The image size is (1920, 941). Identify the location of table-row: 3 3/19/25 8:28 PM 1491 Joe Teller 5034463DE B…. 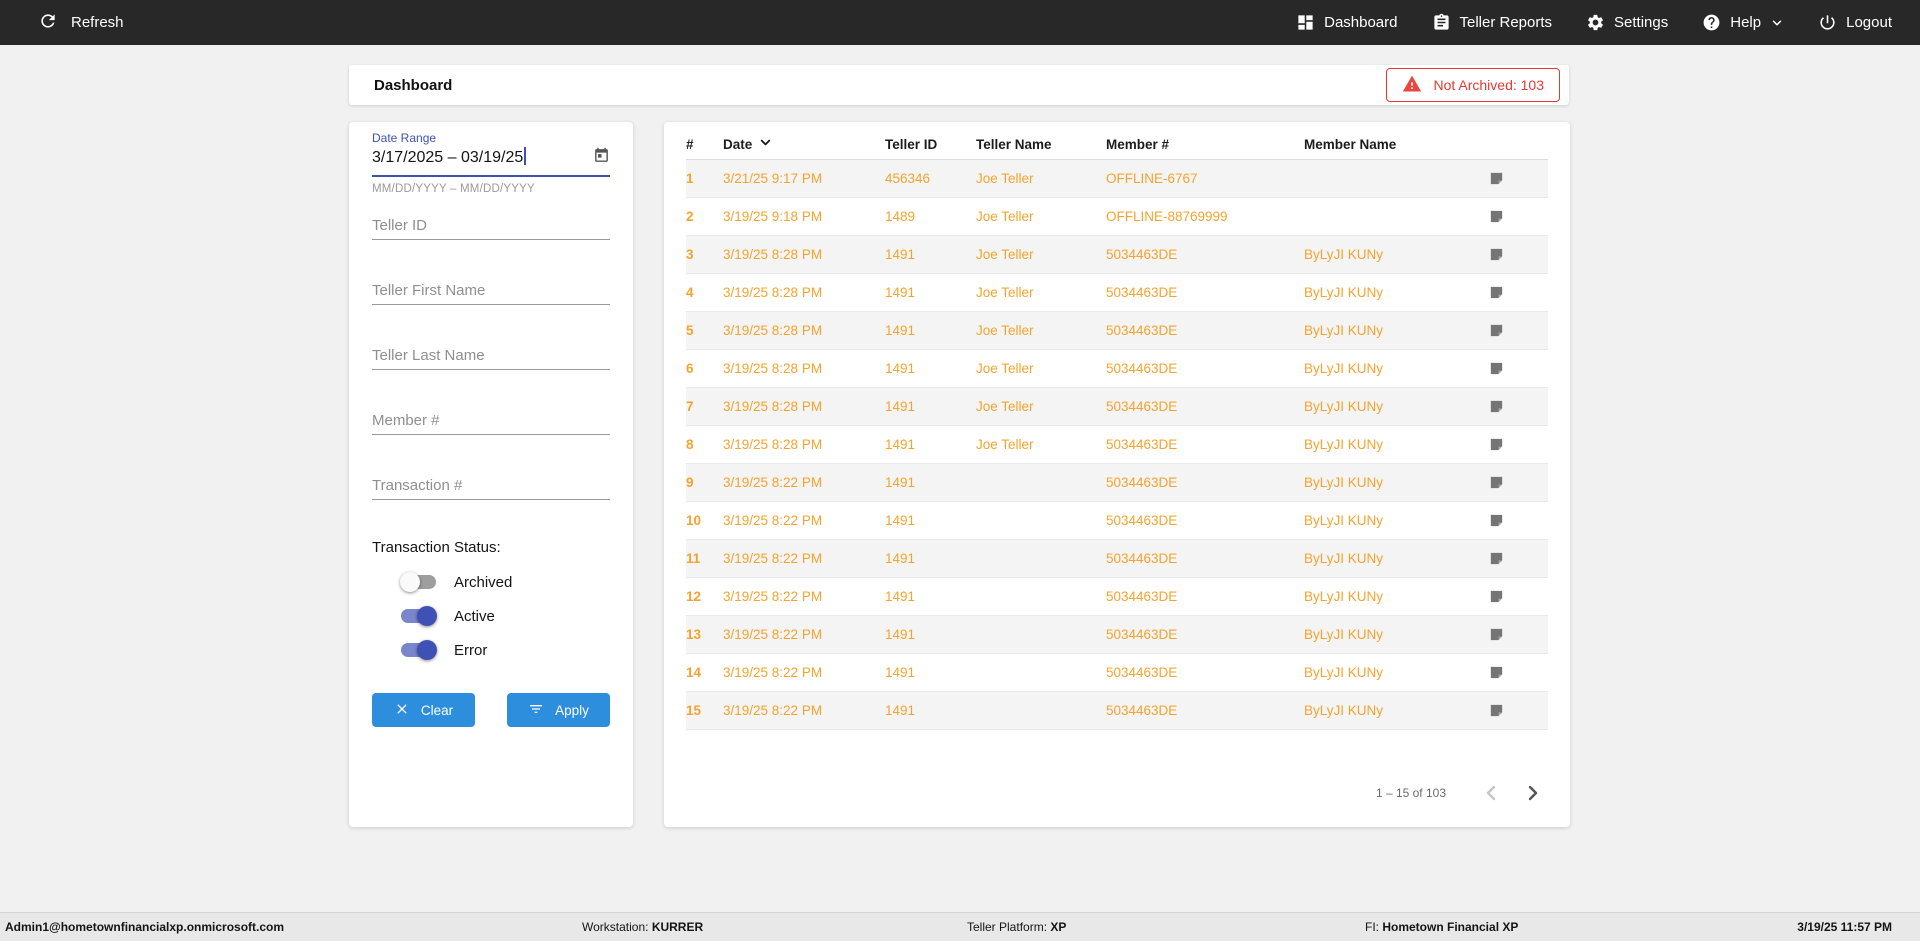
(1117, 255).